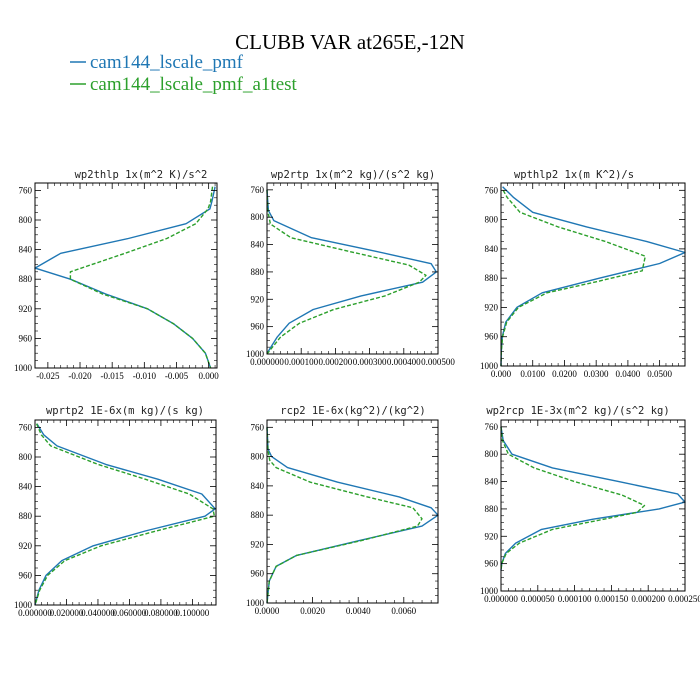 This screenshot has width=700, height=700. Describe the element at coordinates (358, 611) in the screenshot. I see `xtick-label-4-2: 0.0040` at that location.